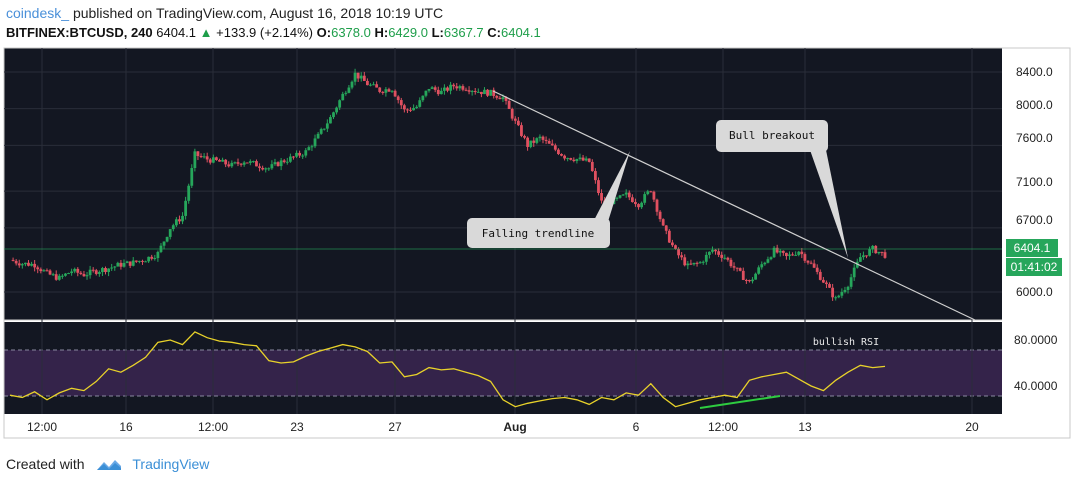 The width and height of the screenshot is (1072, 482). Describe the element at coordinates (463, 32) in the screenshot. I see `low-value: 6367.7` at that location.